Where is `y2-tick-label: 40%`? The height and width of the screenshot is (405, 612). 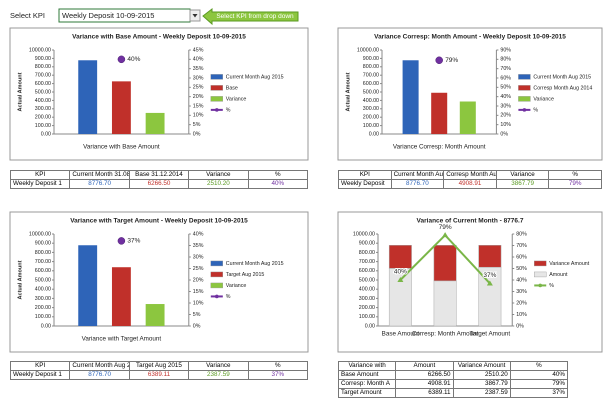 y2-tick-label: 40% is located at coordinates (198, 234).